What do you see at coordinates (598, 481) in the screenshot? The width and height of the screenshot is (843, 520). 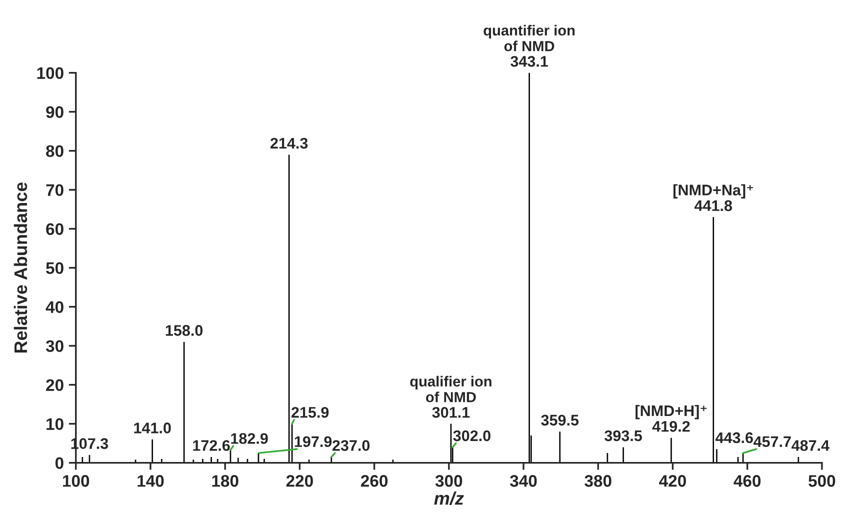 I see `x-tick-label: 380` at bounding box center [598, 481].